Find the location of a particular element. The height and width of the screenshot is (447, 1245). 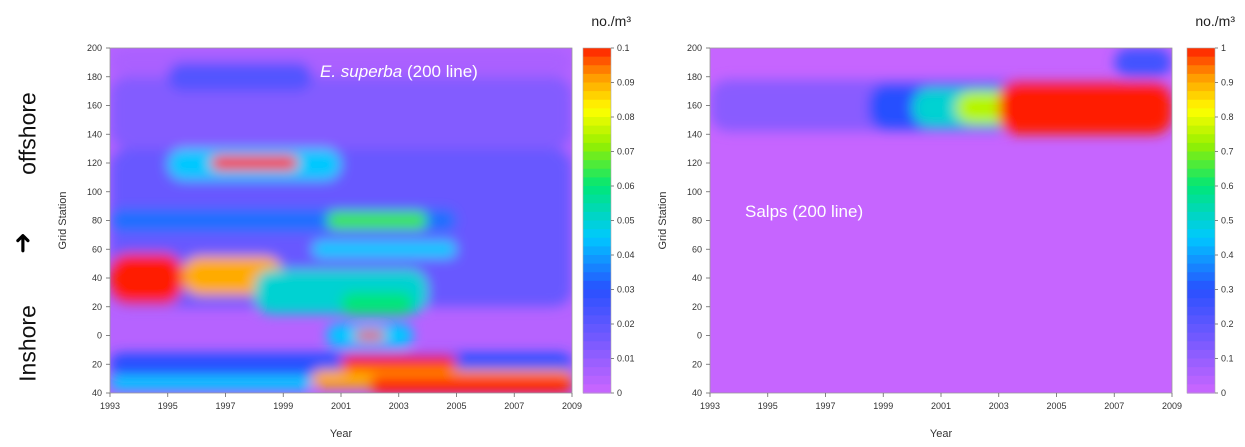

y-tick-label: 0 is located at coordinates (699, 336).